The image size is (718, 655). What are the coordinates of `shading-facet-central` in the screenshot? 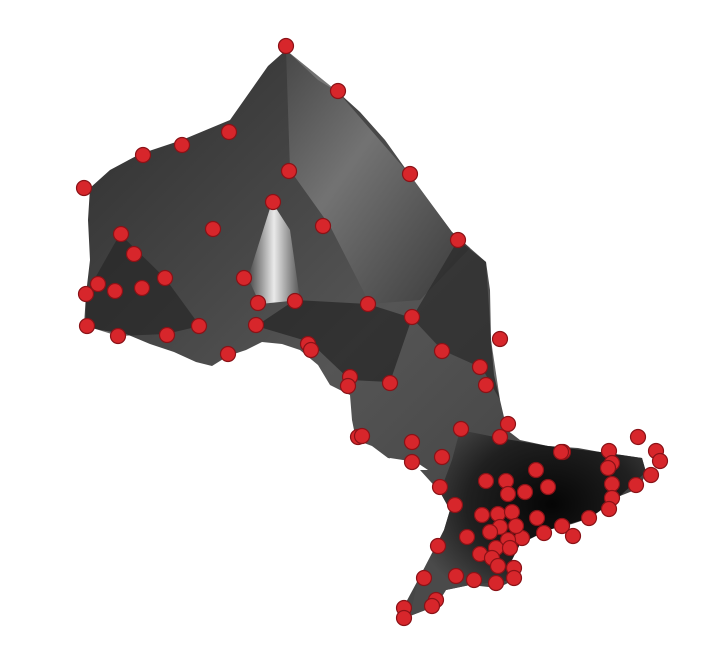 It's located at (334, 341).